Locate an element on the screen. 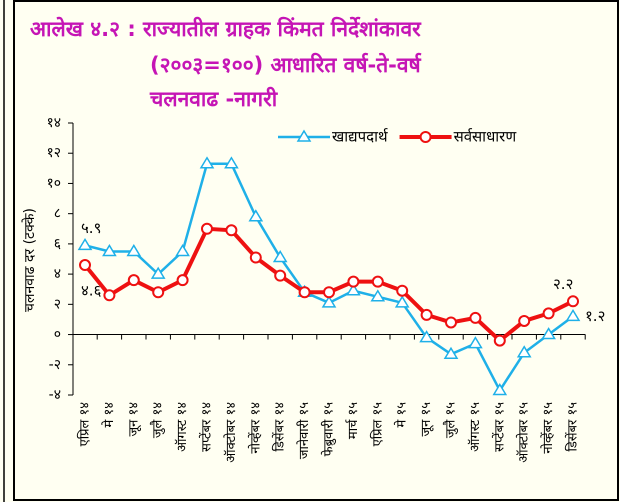  x-tick-label: डिसेंबर १५ is located at coordinates (573, 427).